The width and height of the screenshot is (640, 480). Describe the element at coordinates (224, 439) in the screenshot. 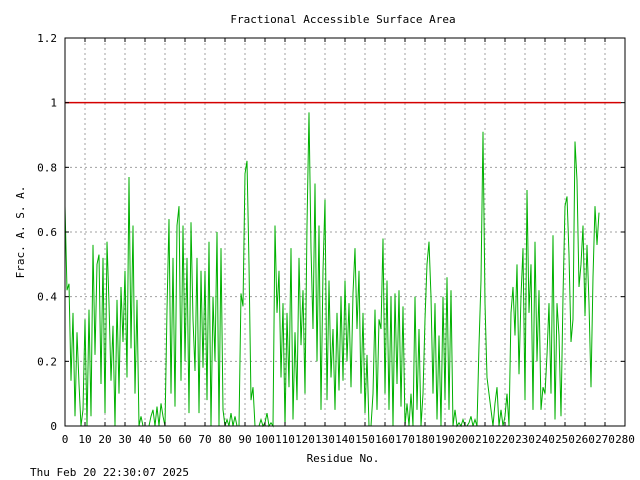

I see `x-tick-label: 80` at that location.